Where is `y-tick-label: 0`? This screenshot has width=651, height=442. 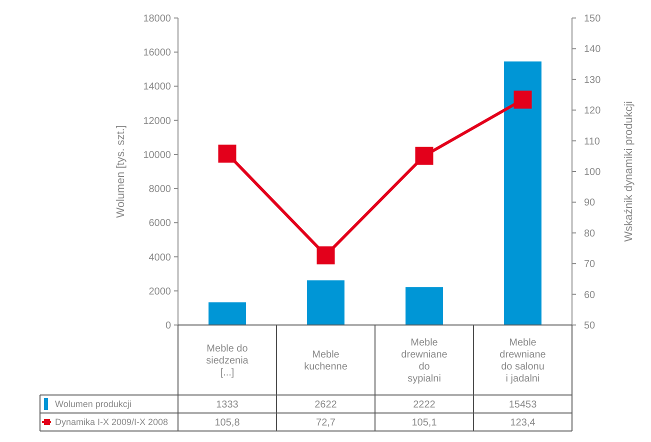
y-tick-label: 0 is located at coordinates (168, 326).